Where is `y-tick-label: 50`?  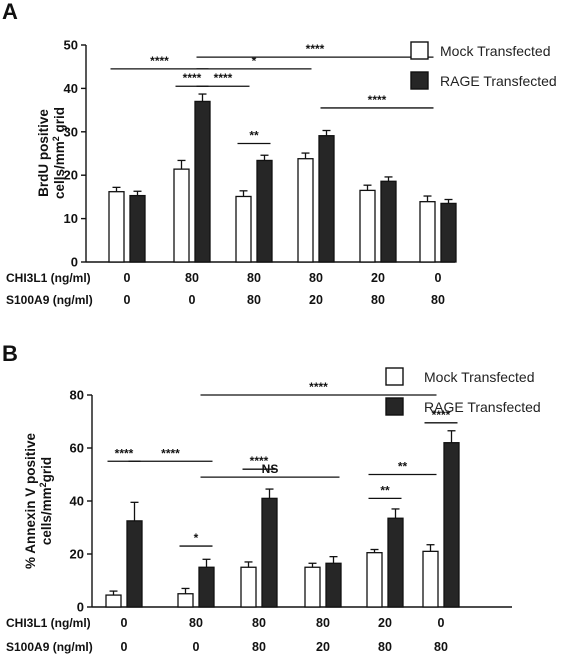 y-tick-label: 50 is located at coordinates (71, 45).